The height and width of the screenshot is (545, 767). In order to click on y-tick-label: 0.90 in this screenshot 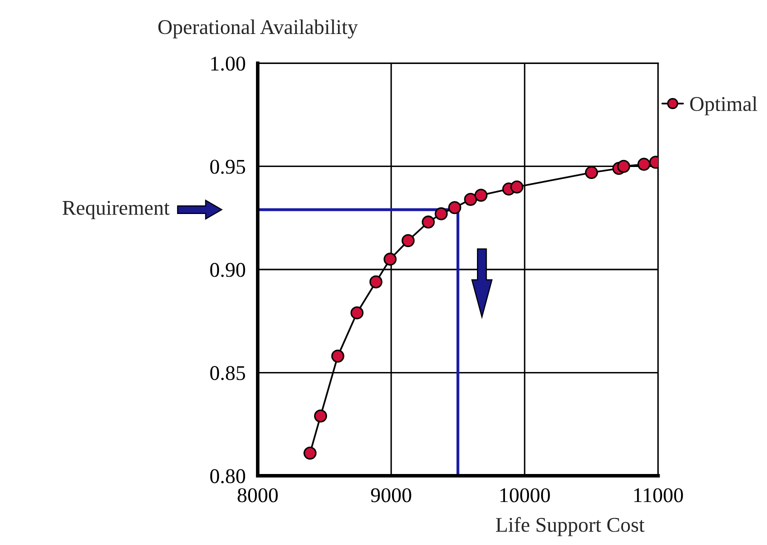, I will do `click(228, 270)`.